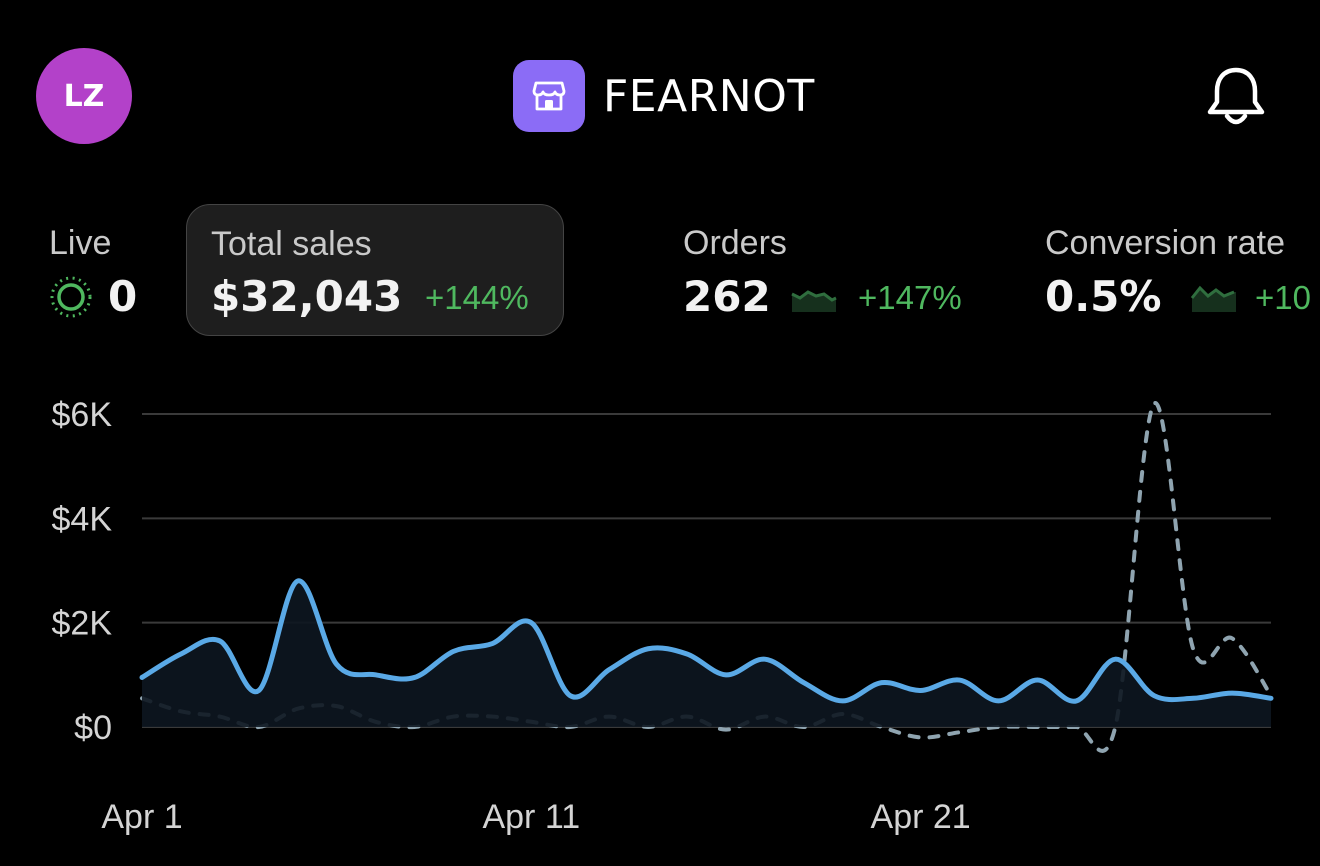  Describe the element at coordinates (307, 296) in the screenshot. I see `total-sales-value: $32,043` at that location.